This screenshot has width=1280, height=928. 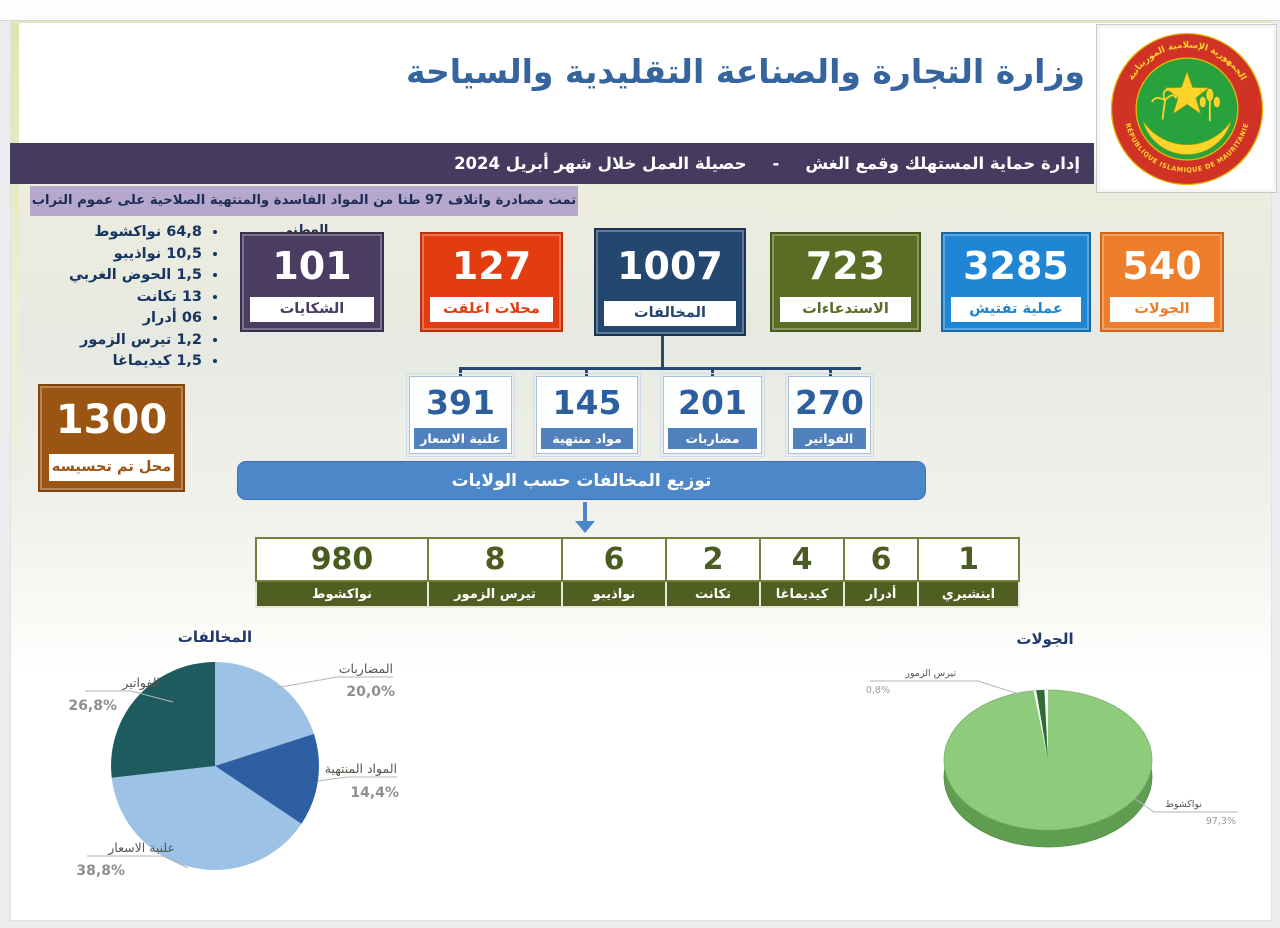 What do you see at coordinates (930, 673) in the screenshot?
I see `slice-label: تيرس الزمور` at bounding box center [930, 673].